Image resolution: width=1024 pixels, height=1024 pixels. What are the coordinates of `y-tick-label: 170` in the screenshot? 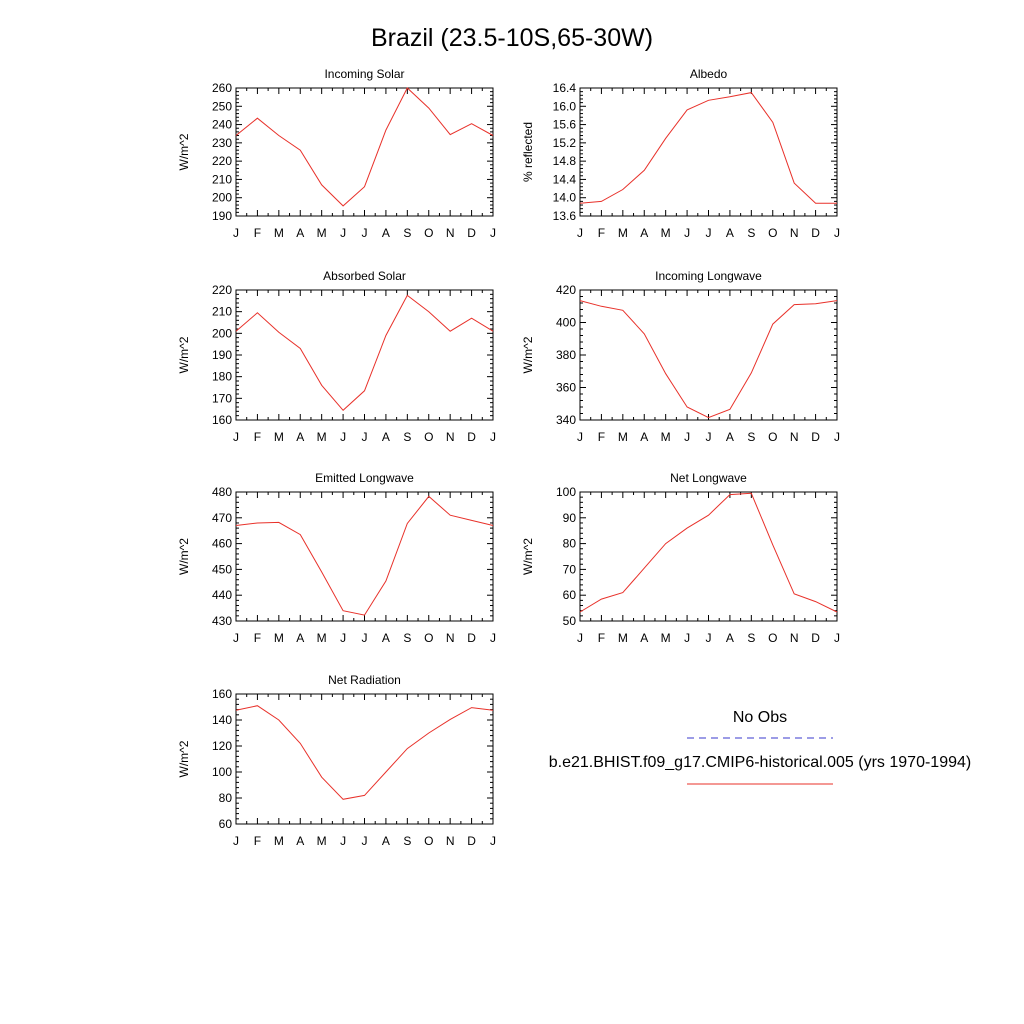 It's located at (222, 398).